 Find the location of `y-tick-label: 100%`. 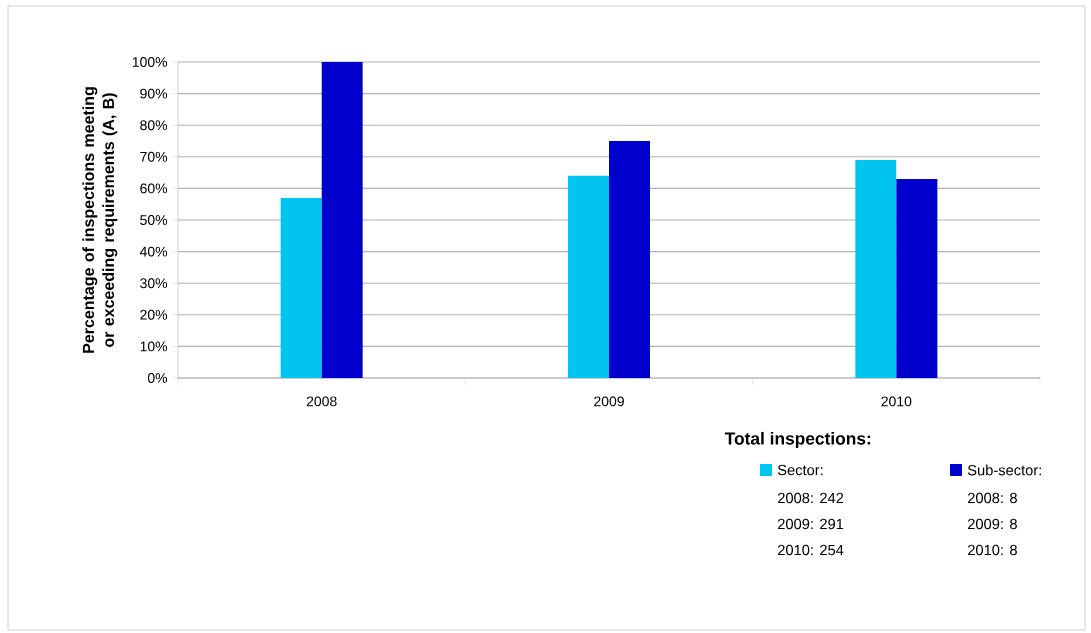

y-tick-label: 100% is located at coordinates (150, 62).